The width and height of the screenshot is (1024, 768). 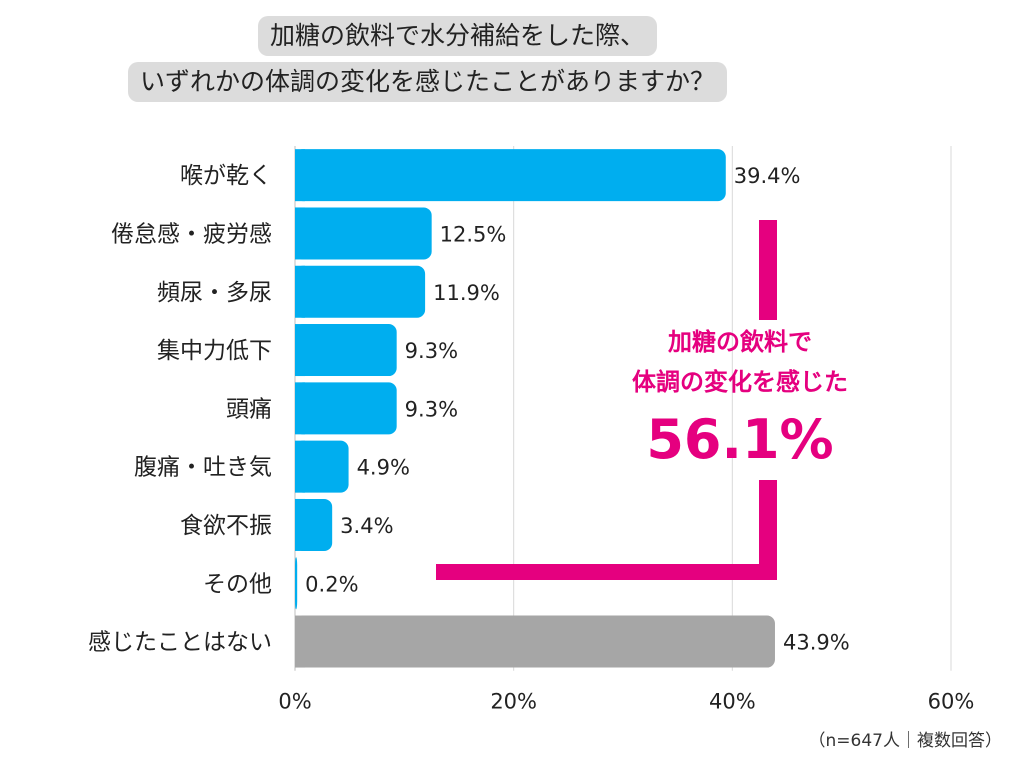 I want to click on category-label: 頭痛, so click(x=249, y=409).